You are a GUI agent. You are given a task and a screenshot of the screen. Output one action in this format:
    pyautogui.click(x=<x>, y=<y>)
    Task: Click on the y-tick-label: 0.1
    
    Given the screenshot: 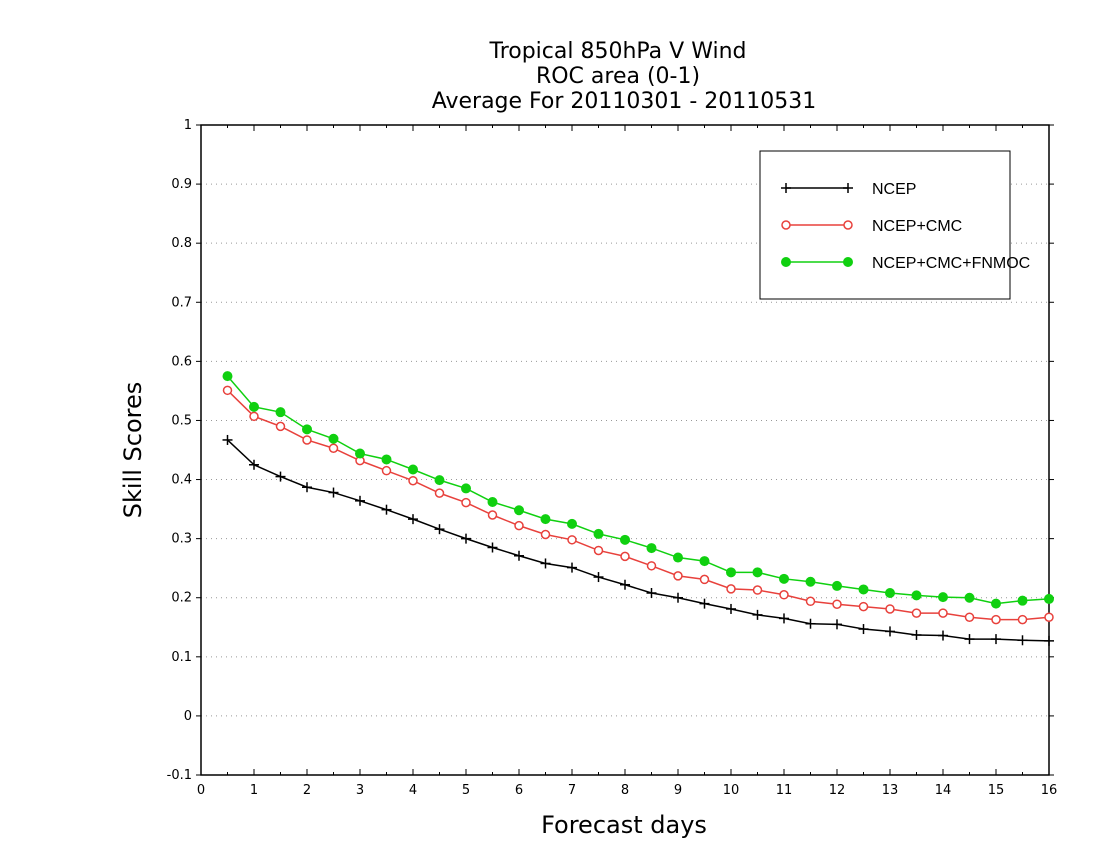 What is the action you would take?
    pyautogui.click(x=181, y=657)
    